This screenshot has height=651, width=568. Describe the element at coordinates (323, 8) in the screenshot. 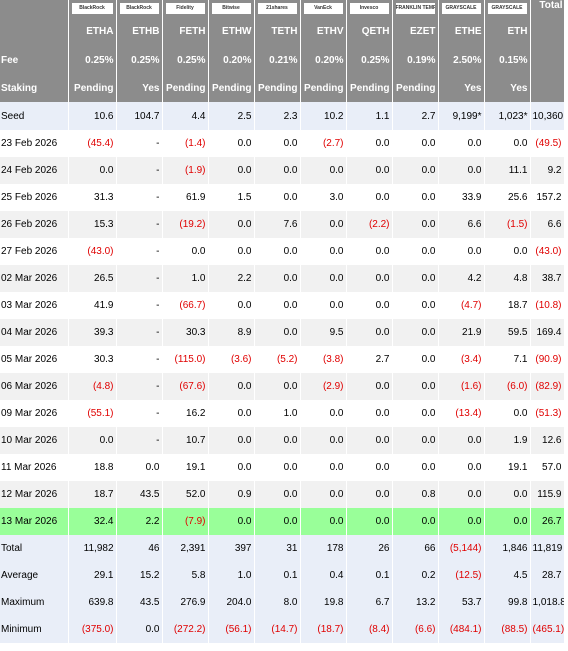

I see `issuer-logo: VanEck` at that location.